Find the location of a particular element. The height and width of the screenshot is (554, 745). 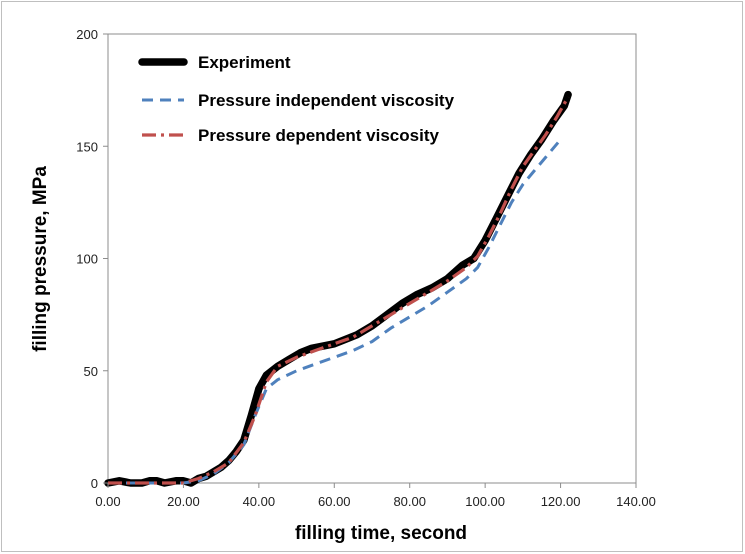

x-tick-label: 20.00 is located at coordinates (183, 501).